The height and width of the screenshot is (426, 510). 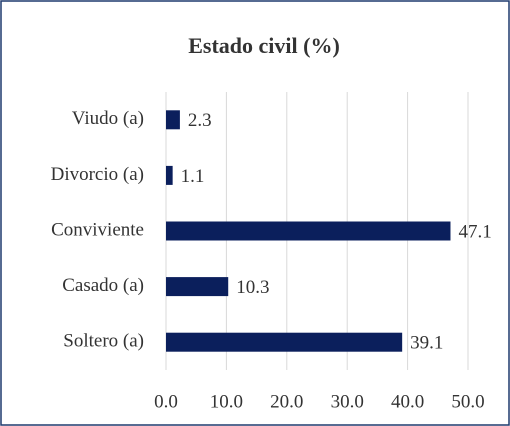 What do you see at coordinates (193, 176) in the screenshot?
I see `data-label: 1.1` at bounding box center [193, 176].